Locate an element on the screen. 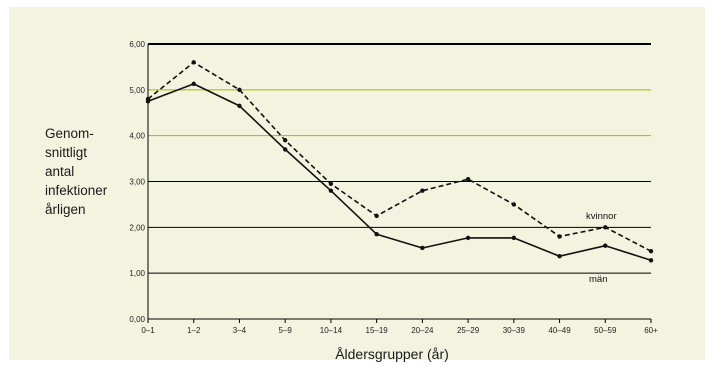 Image resolution: width=716 pixels, height=365 pixels. x-tick-label: 30–39 is located at coordinates (514, 330).